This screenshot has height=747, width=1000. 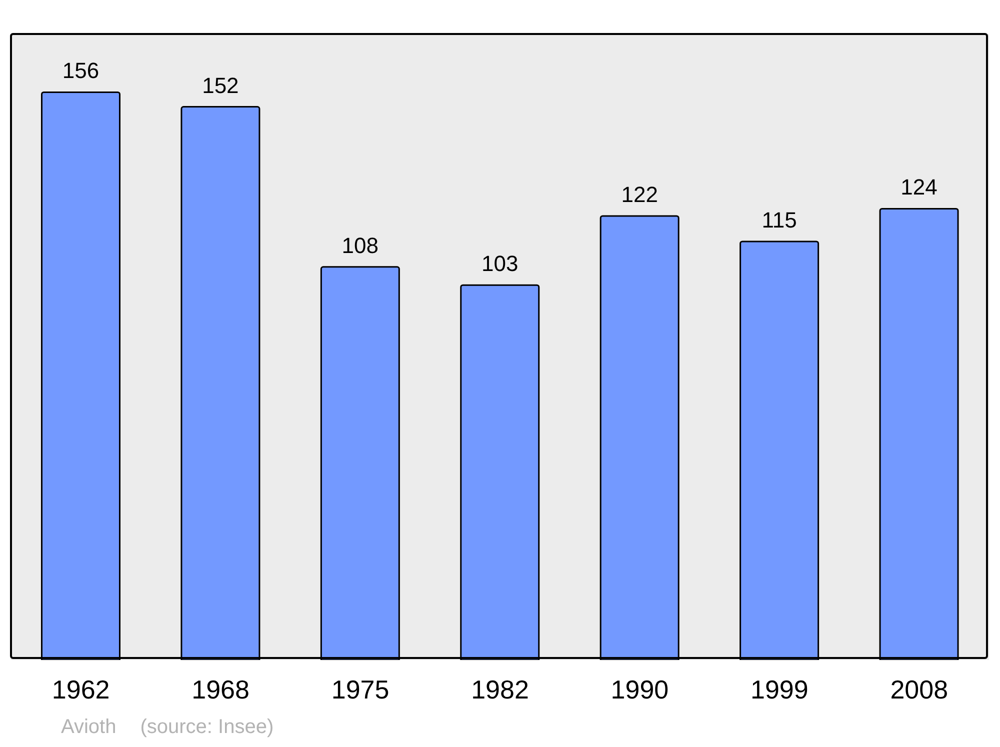 What do you see at coordinates (919, 187) in the screenshot?
I see `data-label: 124` at bounding box center [919, 187].